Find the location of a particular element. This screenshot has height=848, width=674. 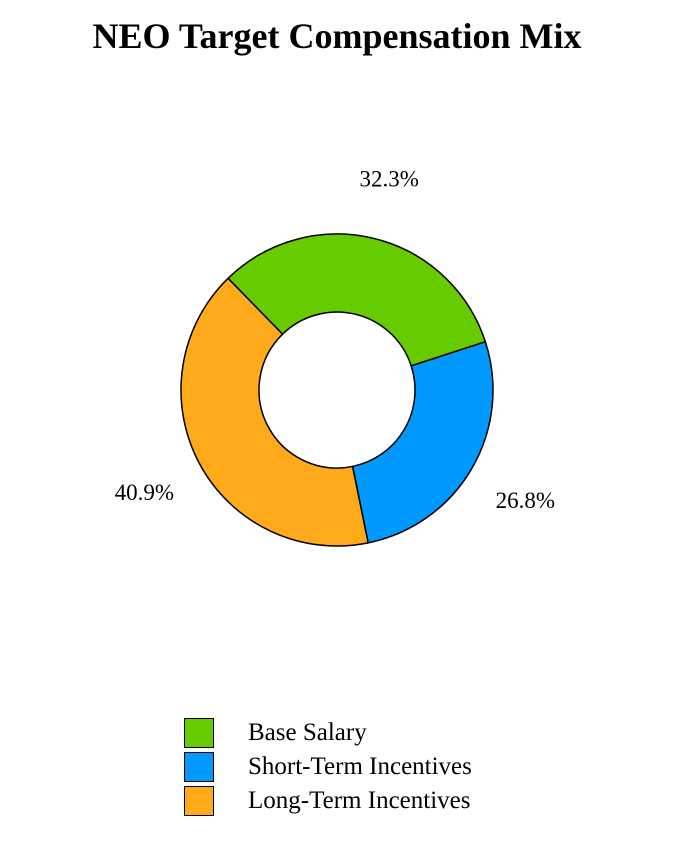

slice-base-salary is located at coordinates (357, 300).